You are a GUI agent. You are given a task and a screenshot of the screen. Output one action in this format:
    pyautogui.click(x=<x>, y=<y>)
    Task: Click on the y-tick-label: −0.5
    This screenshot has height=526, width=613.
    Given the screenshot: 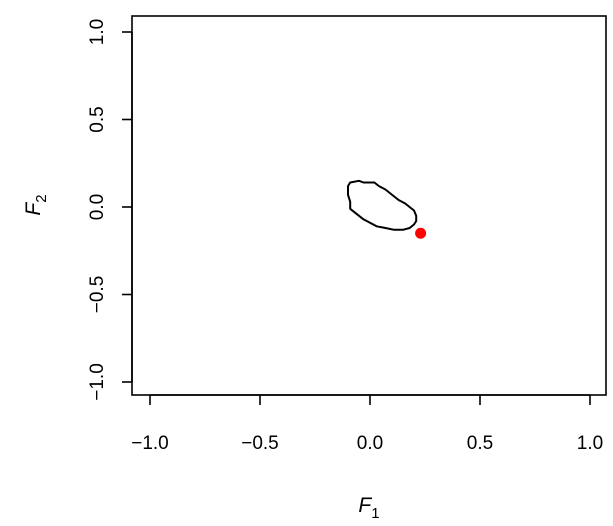 What is the action you would take?
    pyautogui.click(x=97, y=295)
    